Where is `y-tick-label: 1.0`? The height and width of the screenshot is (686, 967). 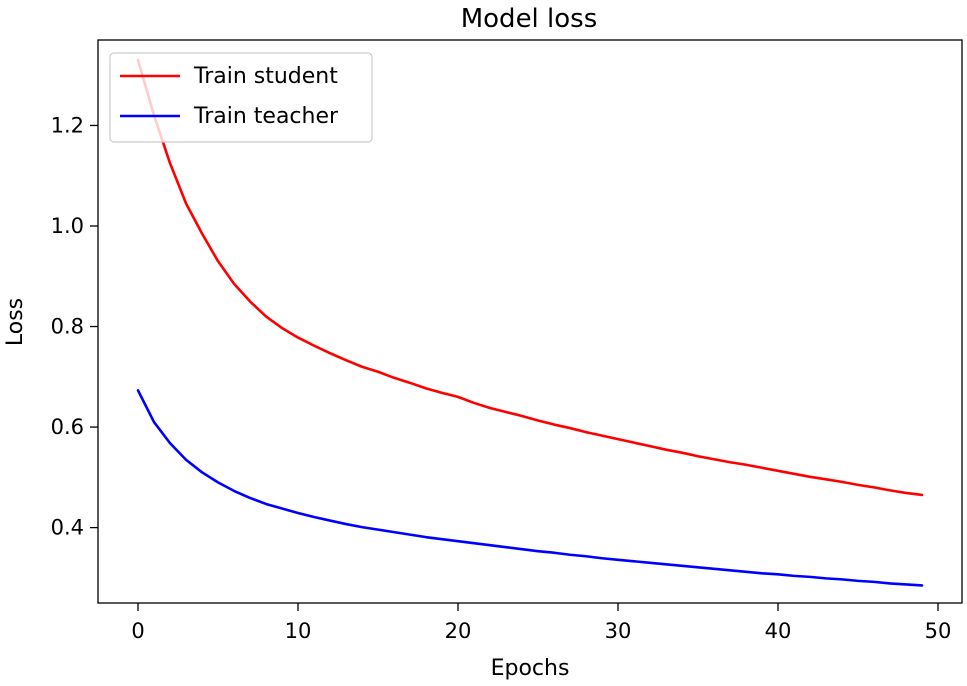
y-tick-label: 1.0 is located at coordinates (67, 226).